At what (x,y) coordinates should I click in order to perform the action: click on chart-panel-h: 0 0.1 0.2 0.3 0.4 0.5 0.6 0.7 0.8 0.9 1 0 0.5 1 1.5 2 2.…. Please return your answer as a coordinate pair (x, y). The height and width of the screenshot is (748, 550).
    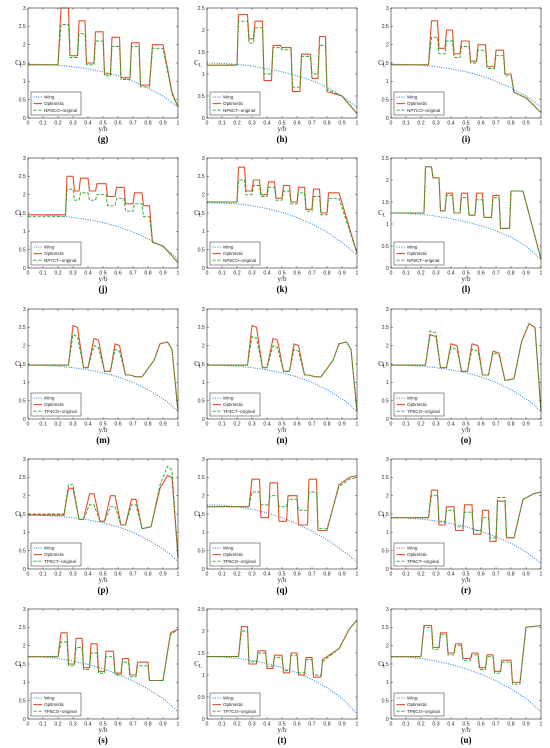
    Looking at the image, I should click on (276, 75).